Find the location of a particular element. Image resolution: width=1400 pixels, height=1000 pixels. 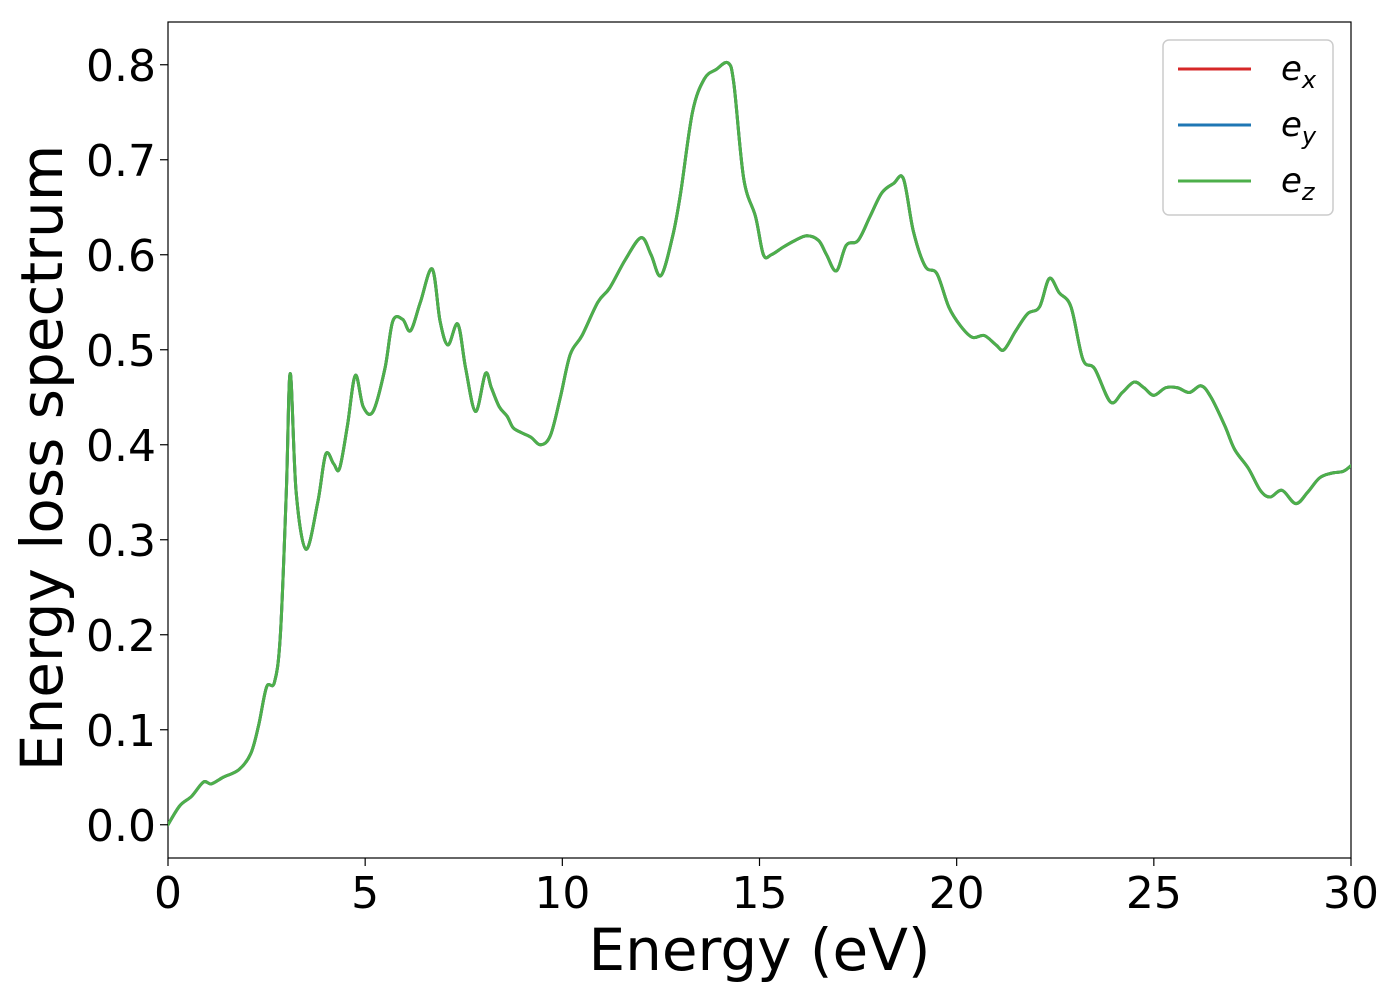

y-tick-label: 0.8 is located at coordinates (121, 66).